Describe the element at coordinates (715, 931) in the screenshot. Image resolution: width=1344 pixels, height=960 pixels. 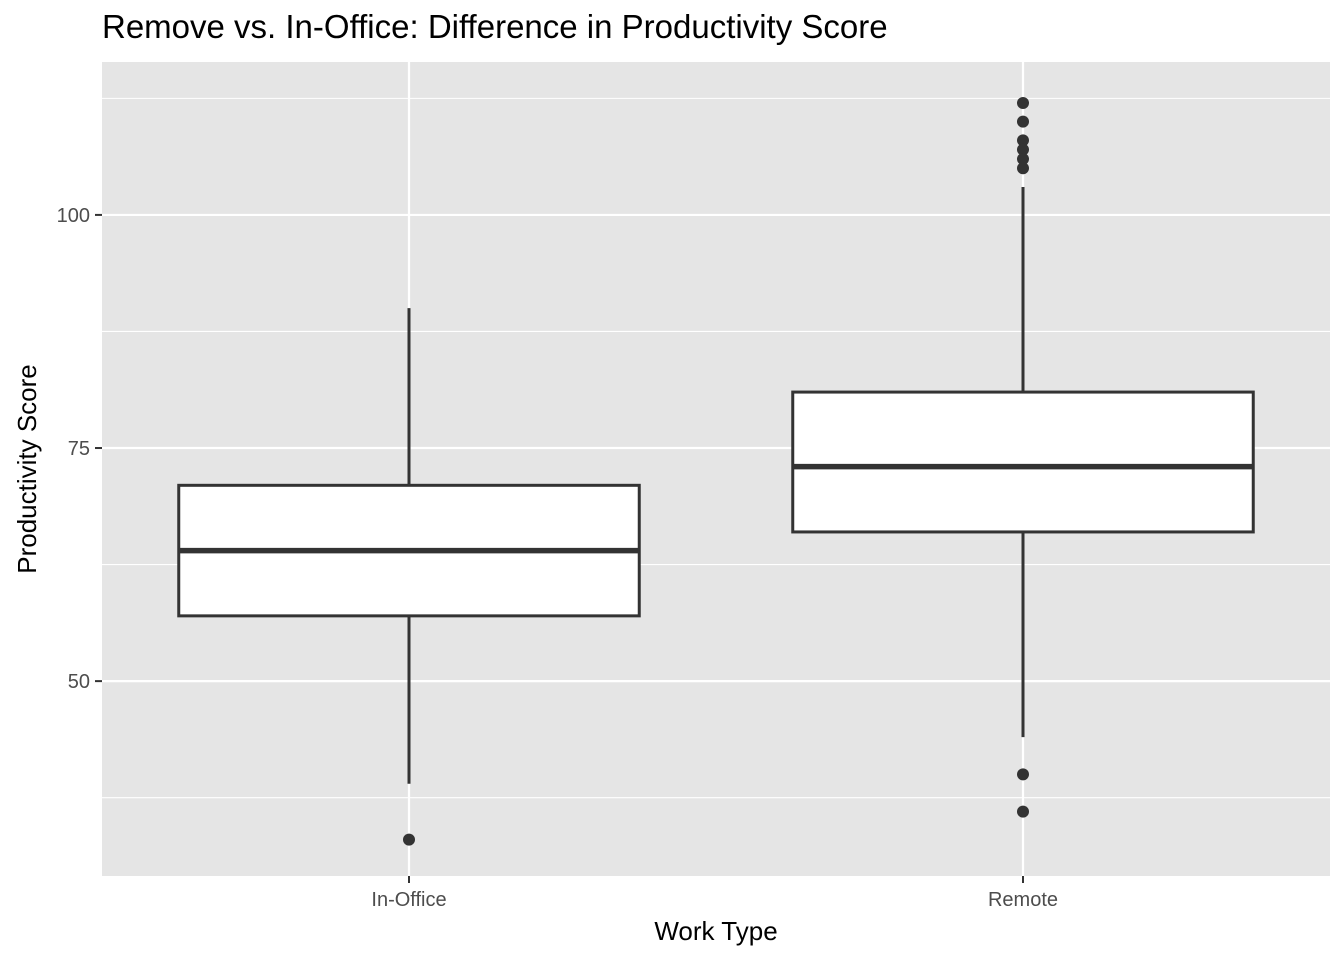
I see `x-axis-title: Work Type` at that location.